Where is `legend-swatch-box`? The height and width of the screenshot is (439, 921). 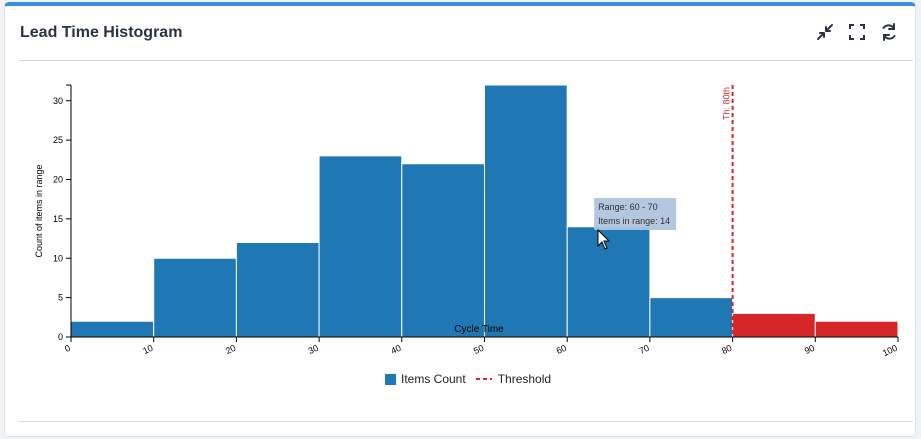 legend-swatch-box is located at coordinates (390, 379).